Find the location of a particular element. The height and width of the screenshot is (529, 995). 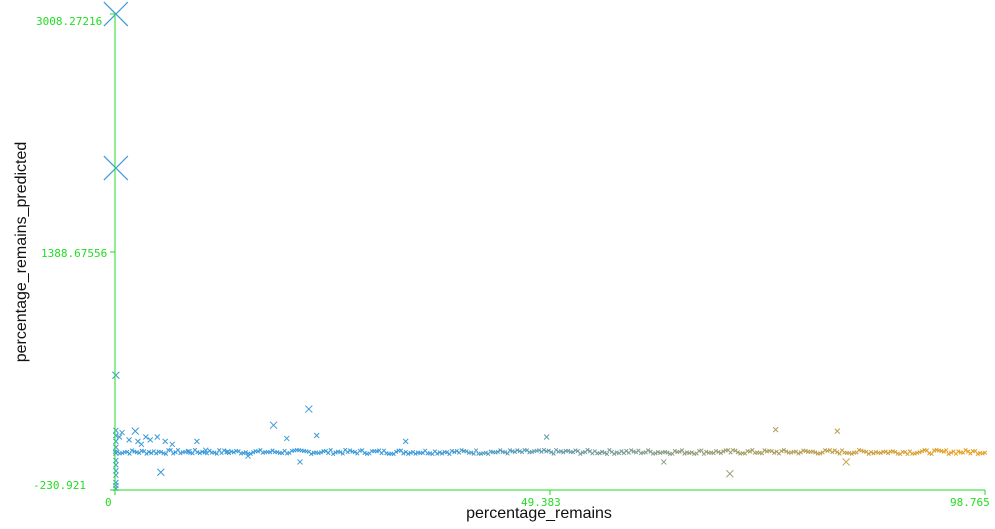

x-tick-label-end: 98.765 is located at coordinates (970, 502).